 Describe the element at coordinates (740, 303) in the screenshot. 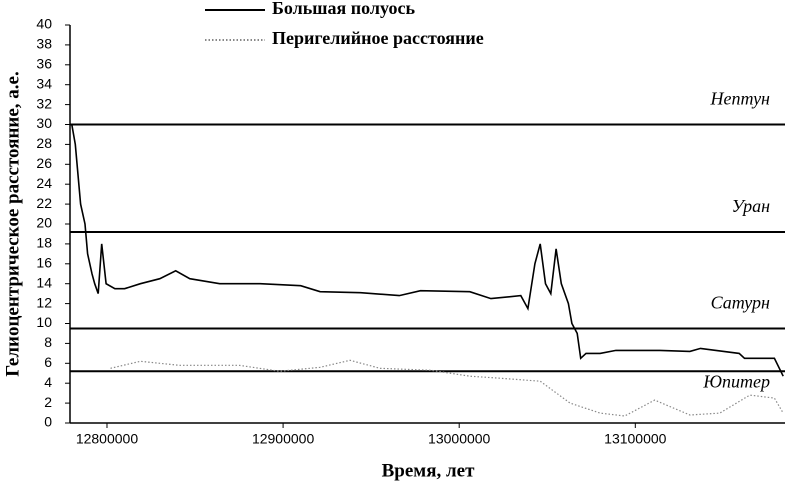

I see `reference-label: Сатурн` at that location.